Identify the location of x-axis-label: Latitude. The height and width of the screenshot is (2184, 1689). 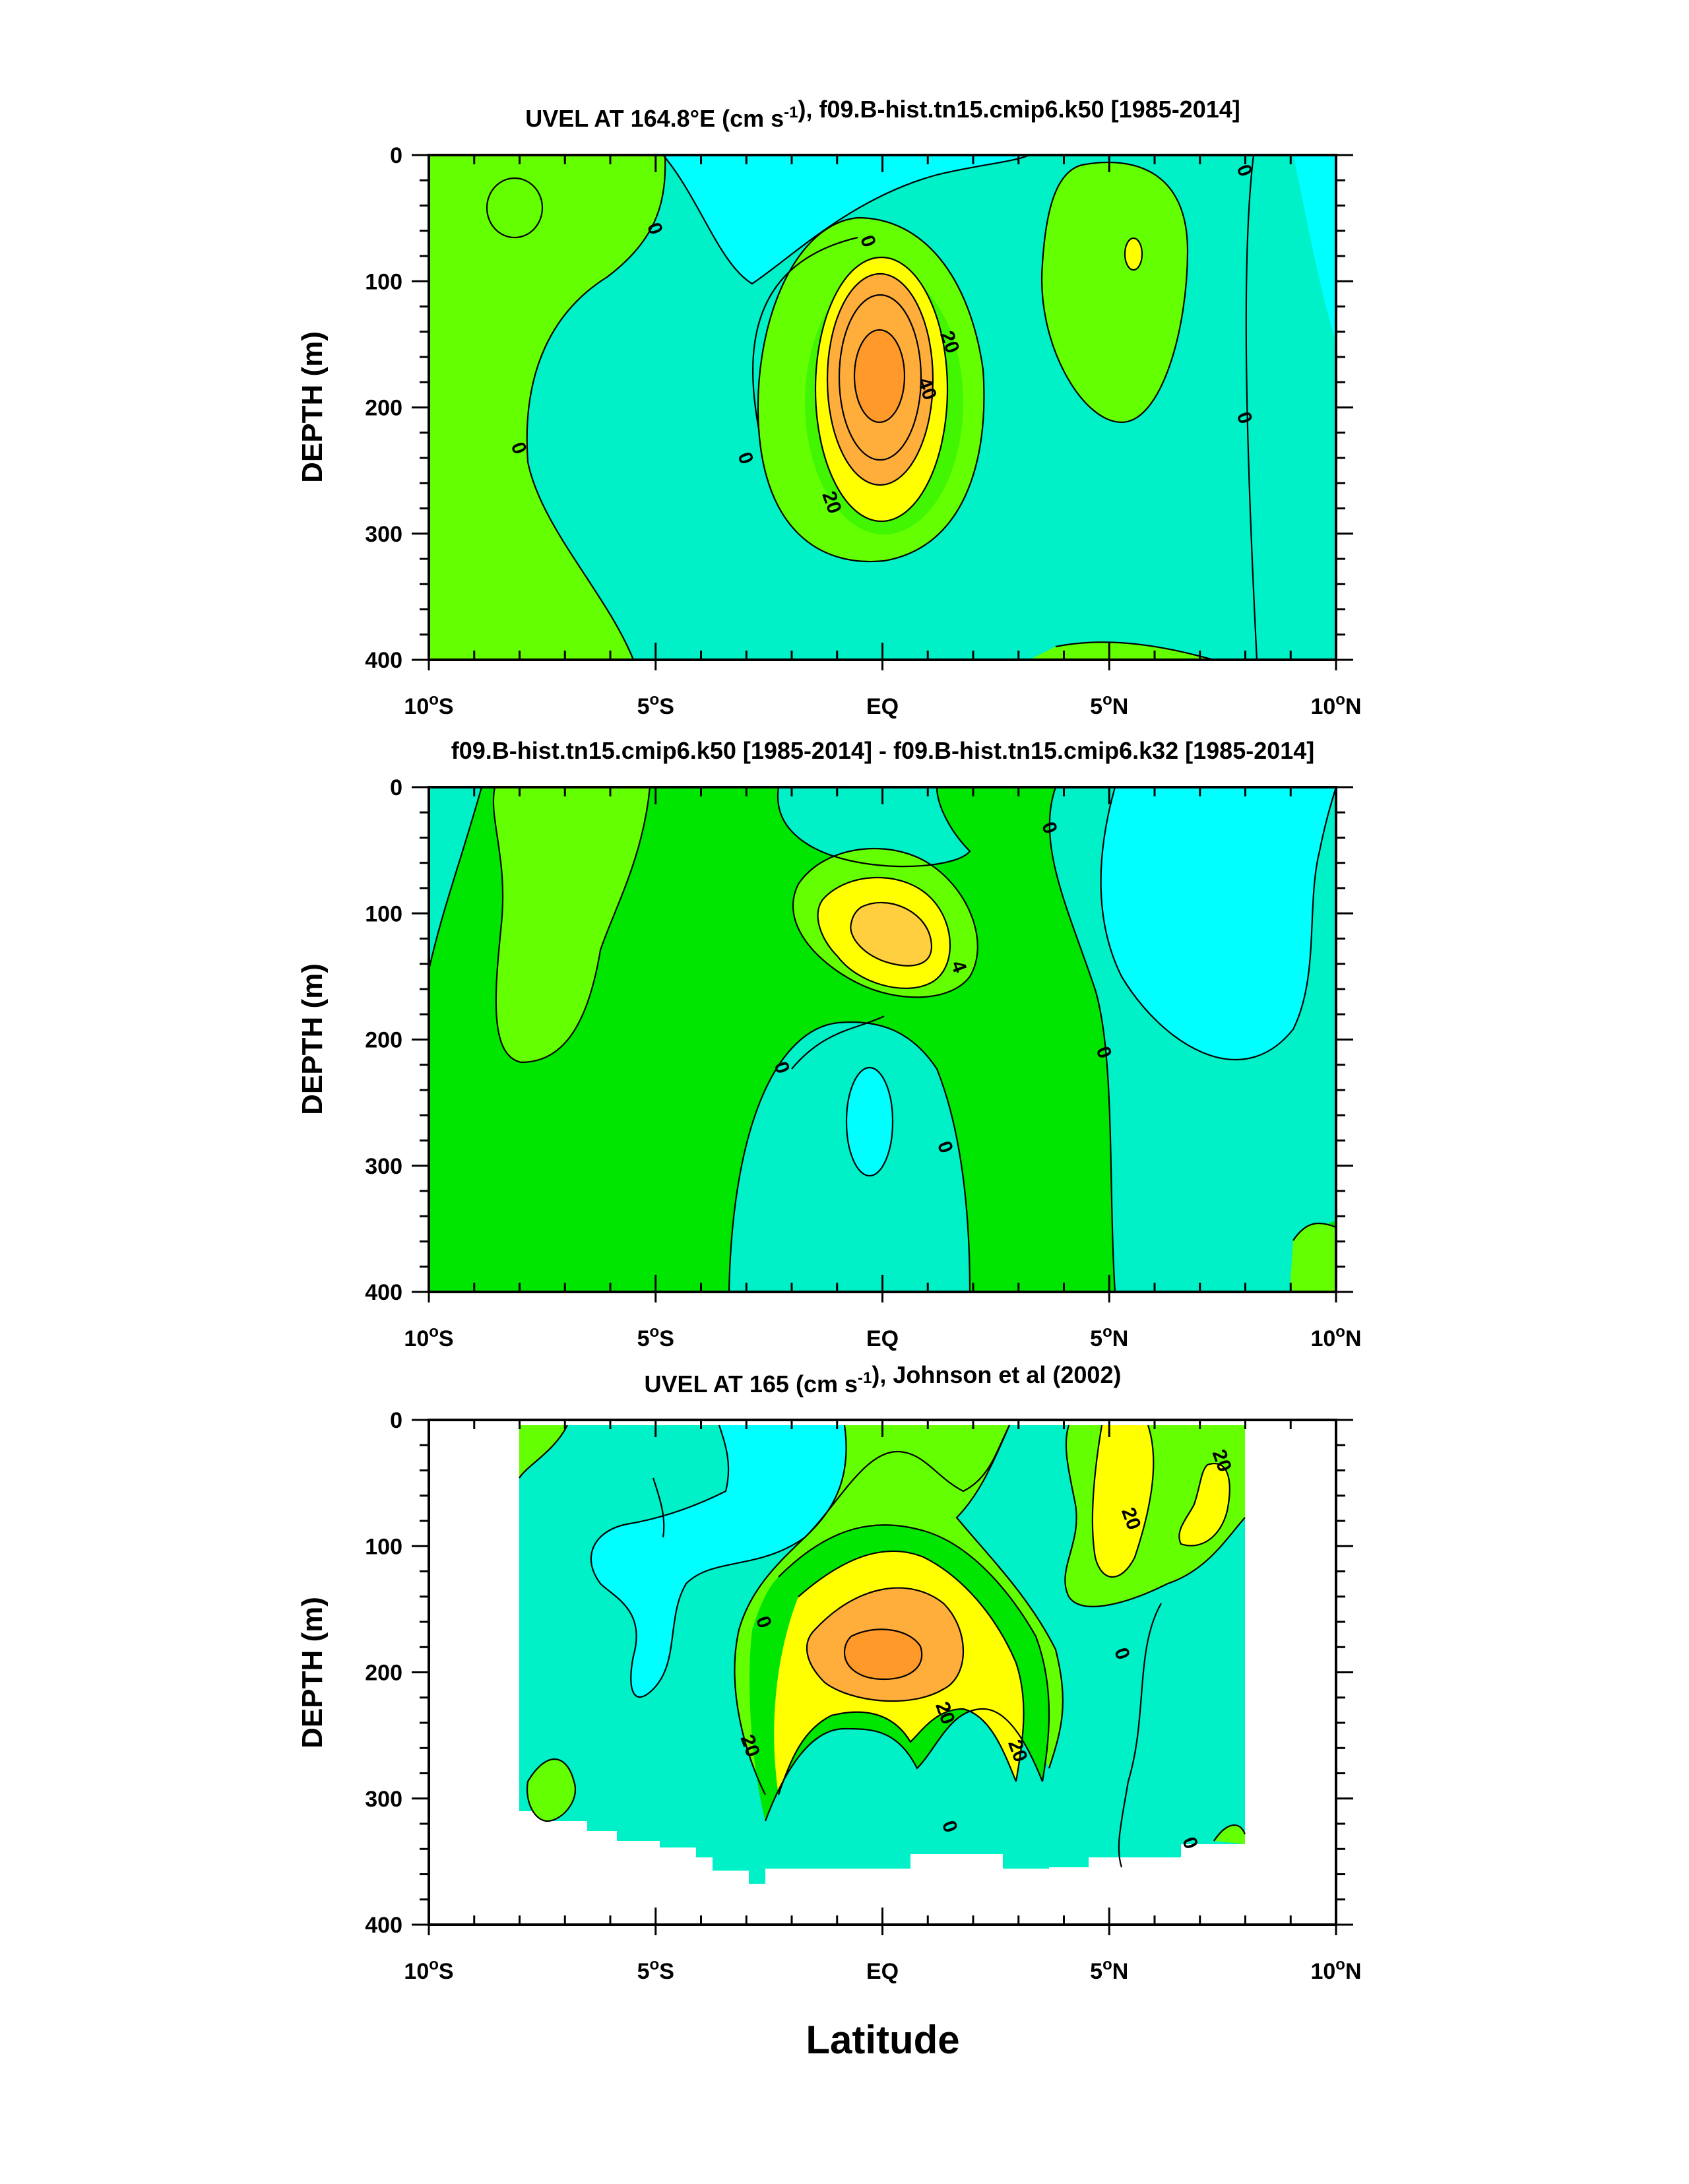
(882, 2040).